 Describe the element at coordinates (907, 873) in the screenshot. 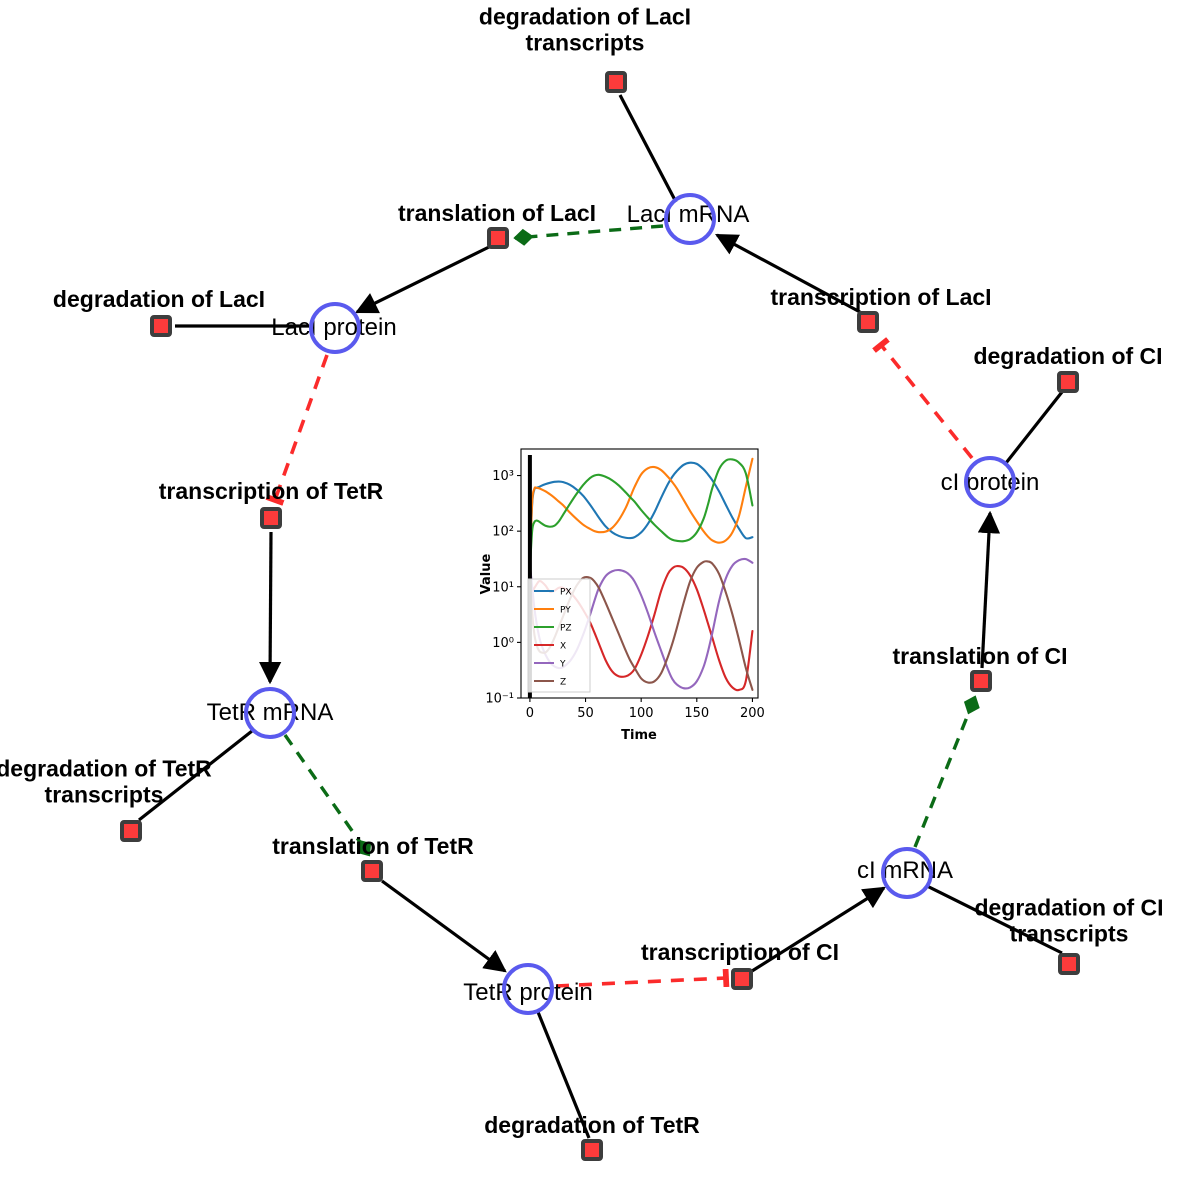

I see `species-node-ci-mrna` at that location.